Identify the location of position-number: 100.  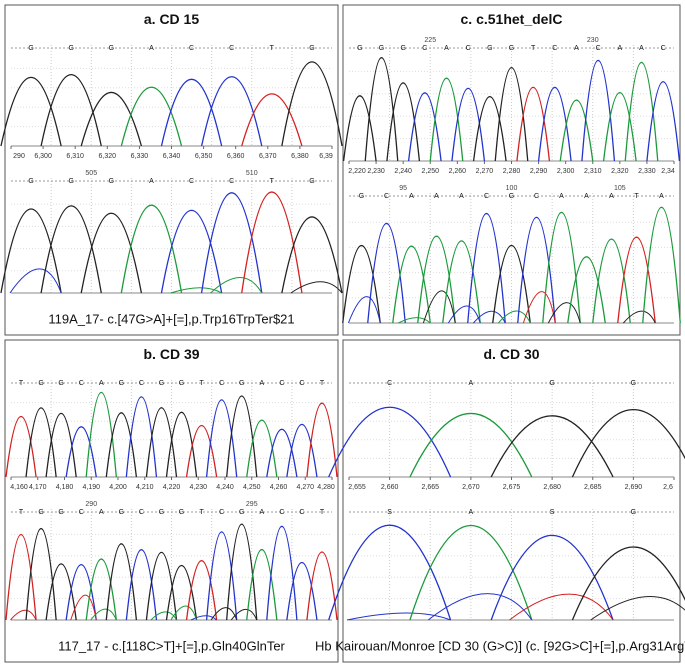
(512, 188).